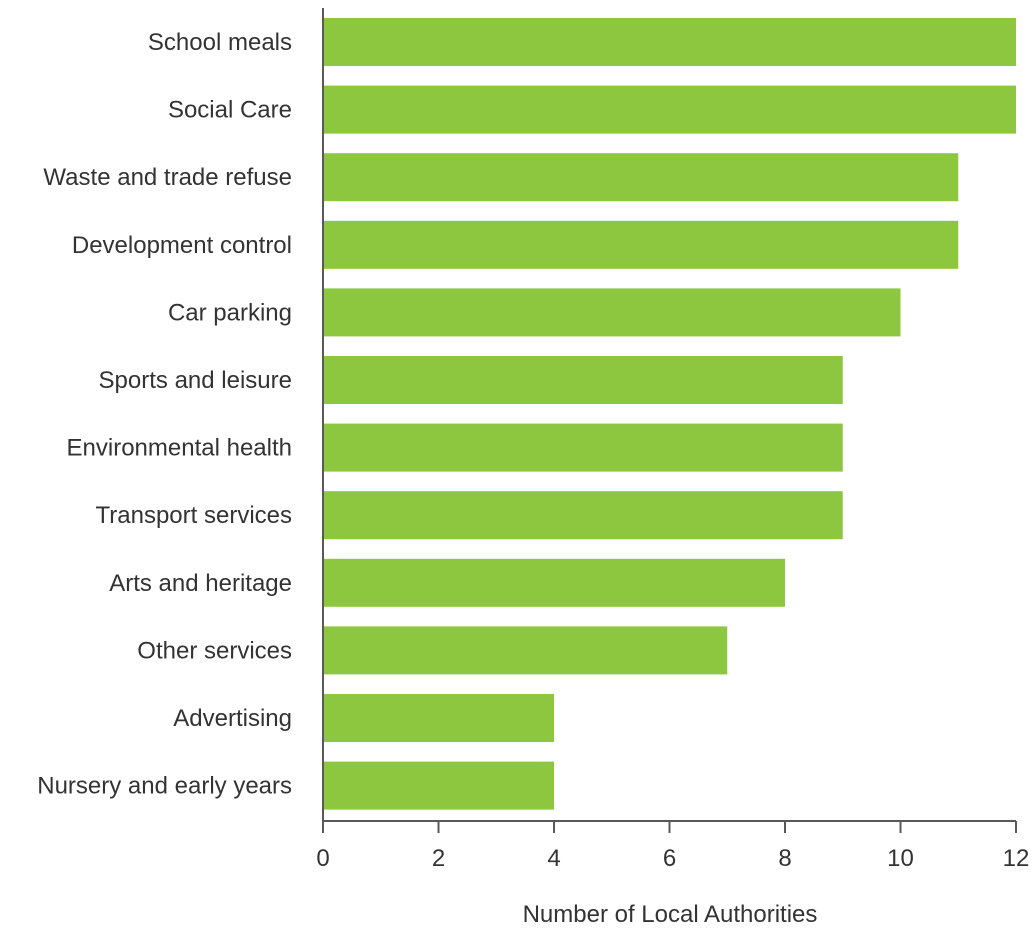 This screenshot has width=1032, height=942. What do you see at coordinates (784, 858) in the screenshot?
I see `x-tick-label: 8` at bounding box center [784, 858].